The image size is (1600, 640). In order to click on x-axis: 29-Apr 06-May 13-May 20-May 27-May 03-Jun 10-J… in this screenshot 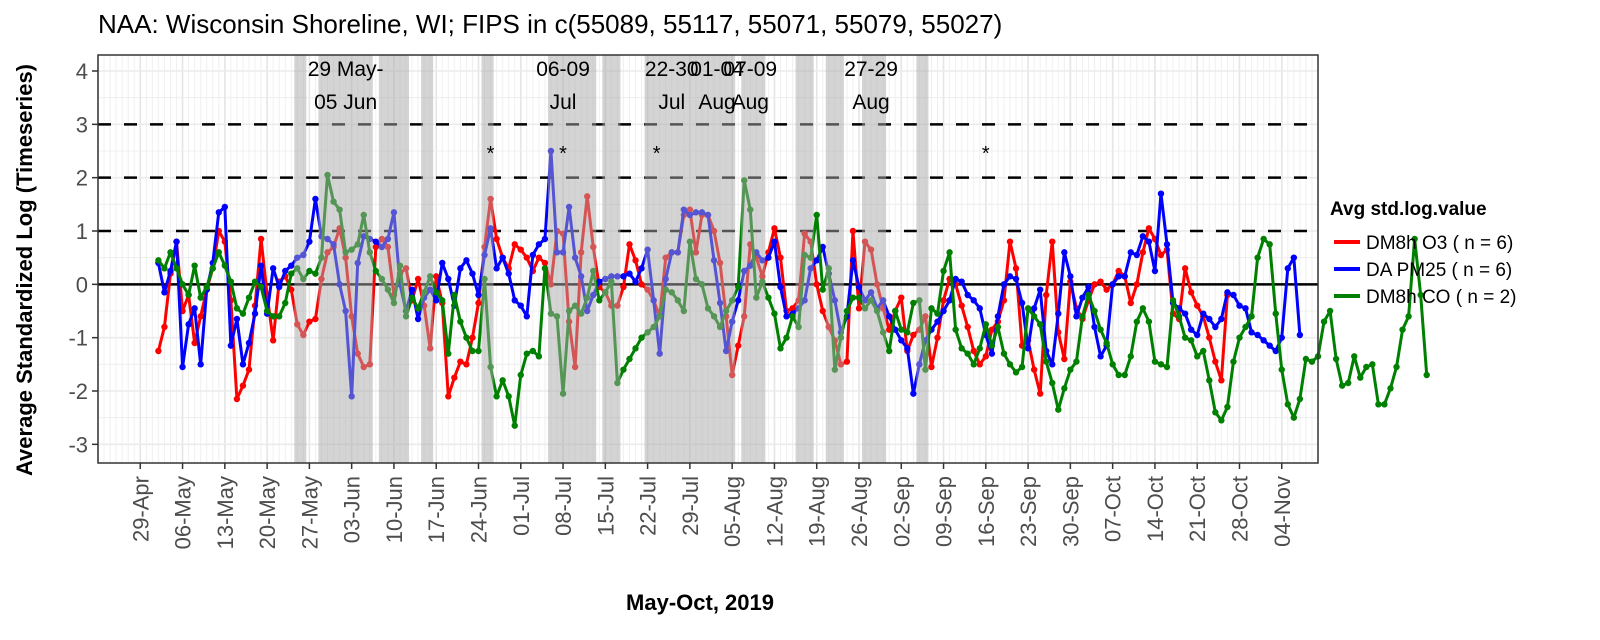, I will do `click(711, 506)`.